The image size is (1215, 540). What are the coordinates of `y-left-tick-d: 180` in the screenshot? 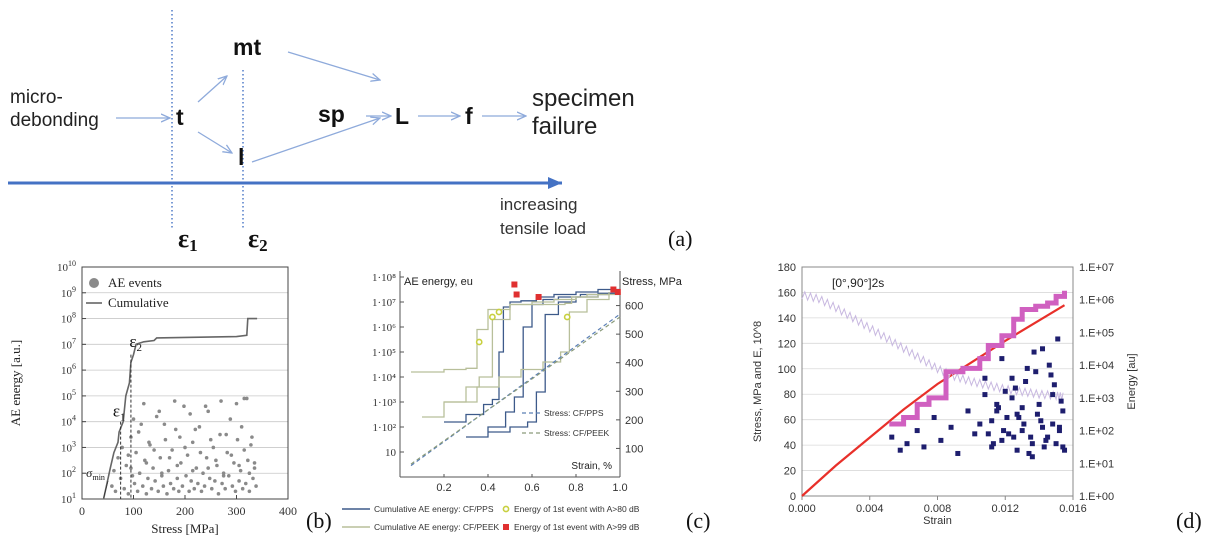 It's located at (787, 268).